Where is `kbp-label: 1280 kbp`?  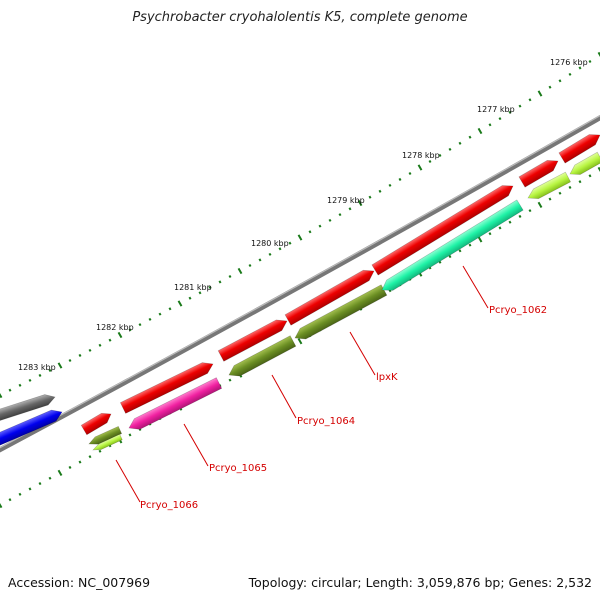
kbp-label: 1280 kbp is located at coordinates (270, 243).